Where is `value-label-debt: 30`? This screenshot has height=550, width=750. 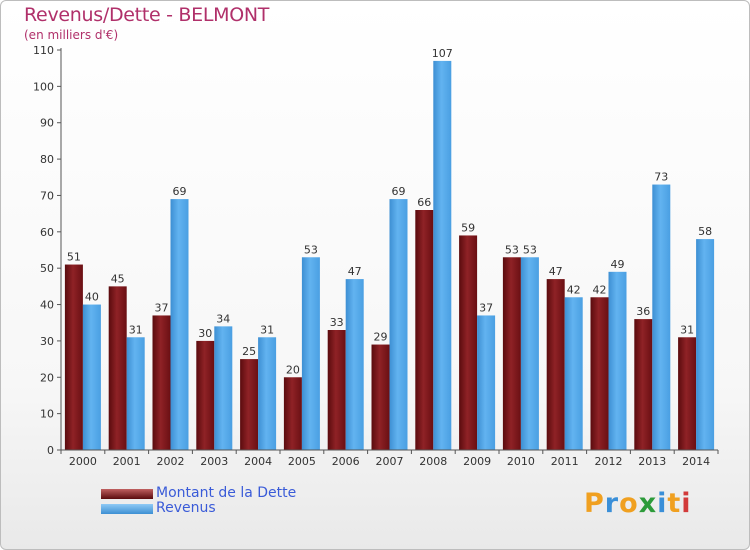
value-label-debt: 30 is located at coordinates (205, 333).